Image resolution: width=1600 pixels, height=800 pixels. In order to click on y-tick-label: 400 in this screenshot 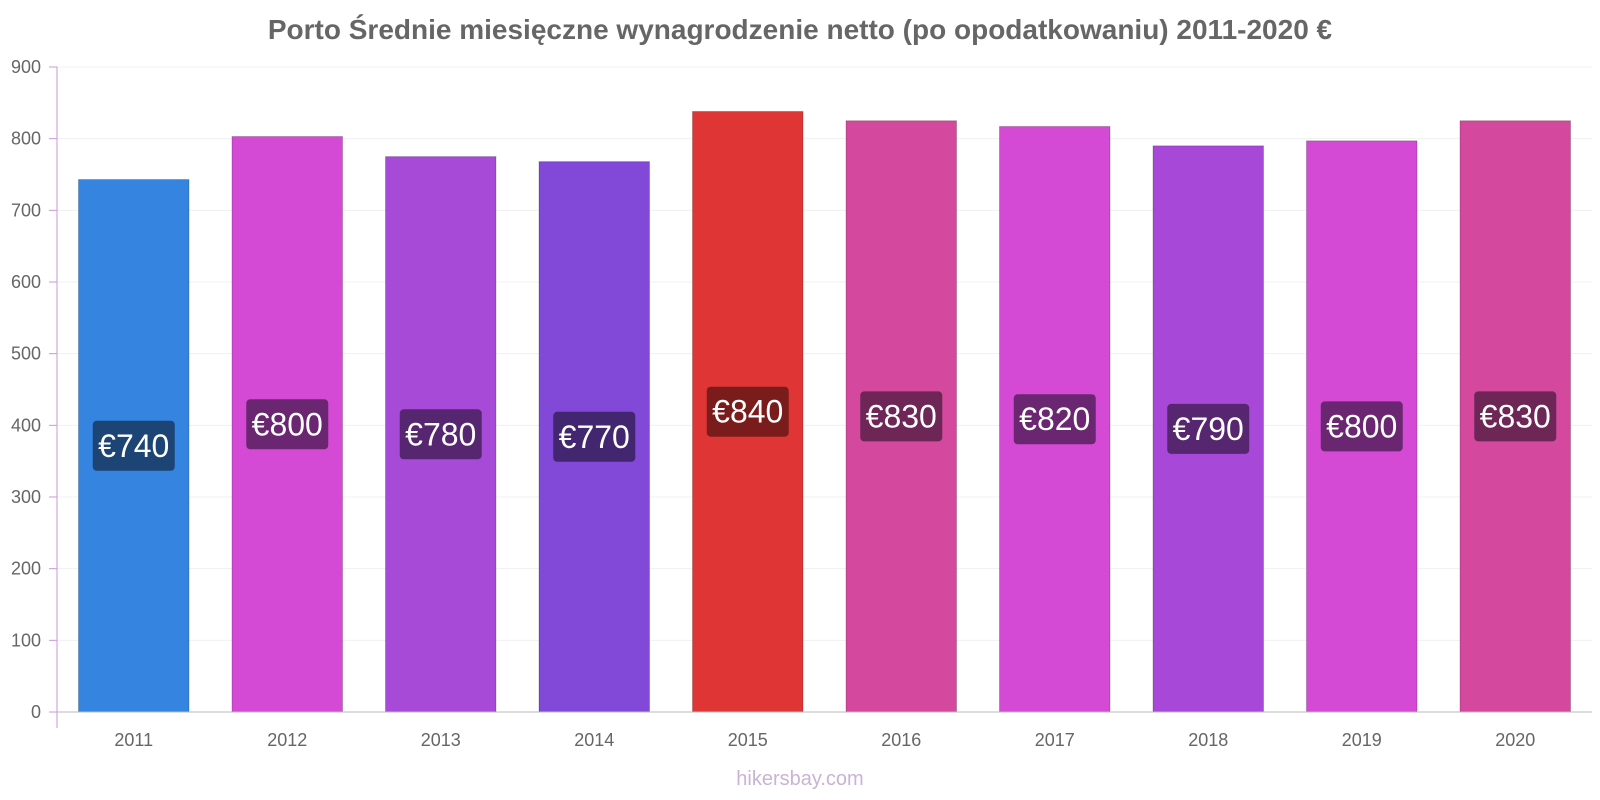, I will do `click(26, 425)`.